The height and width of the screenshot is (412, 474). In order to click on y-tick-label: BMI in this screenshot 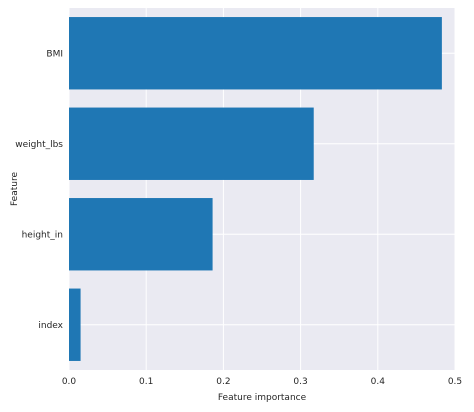, I will do `click(54, 54)`.